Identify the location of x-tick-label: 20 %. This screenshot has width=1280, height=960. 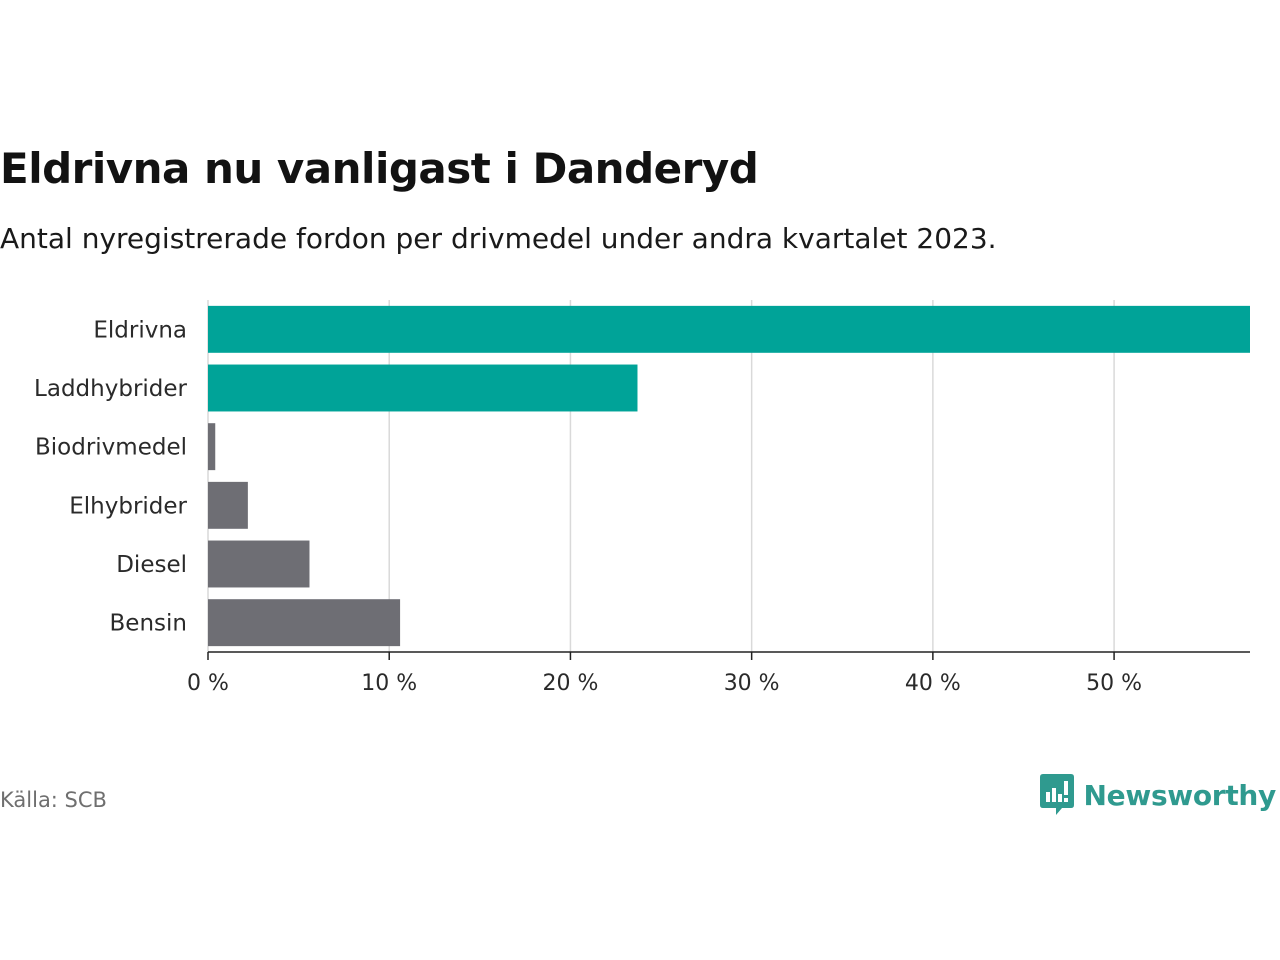
(570, 683).